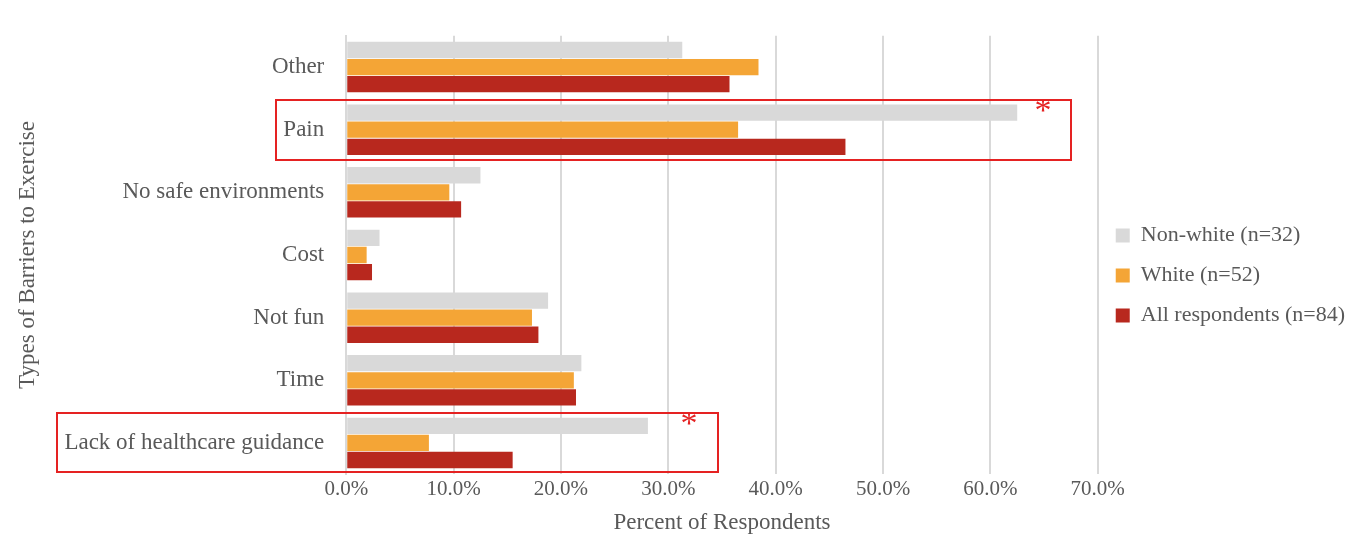 This screenshot has height=545, width=1365. What do you see at coordinates (453, 488) in the screenshot?
I see `x-tick-label: 10.0%` at bounding box center [453, 488].